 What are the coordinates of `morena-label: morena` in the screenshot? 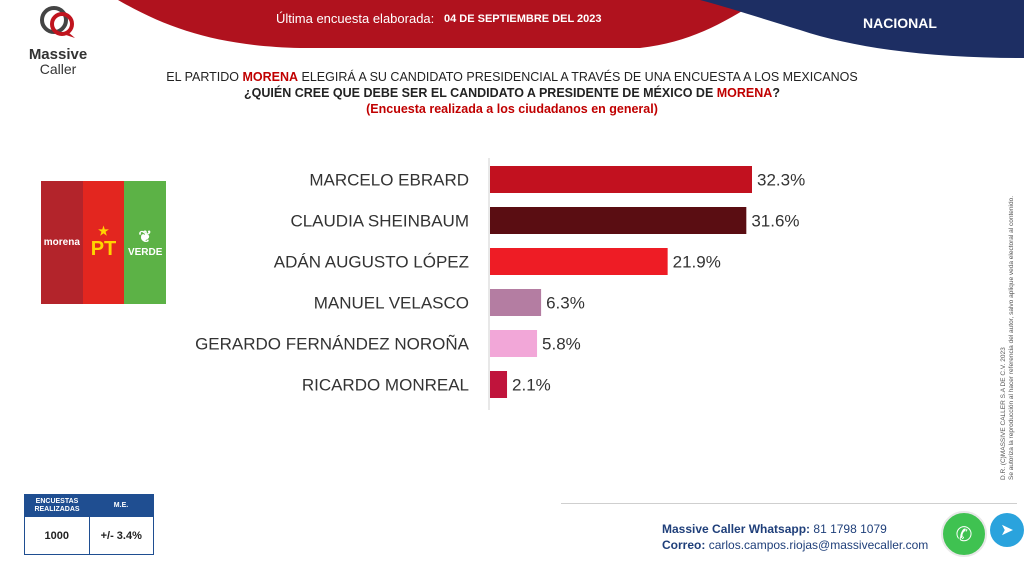 It's located at (61, 242).